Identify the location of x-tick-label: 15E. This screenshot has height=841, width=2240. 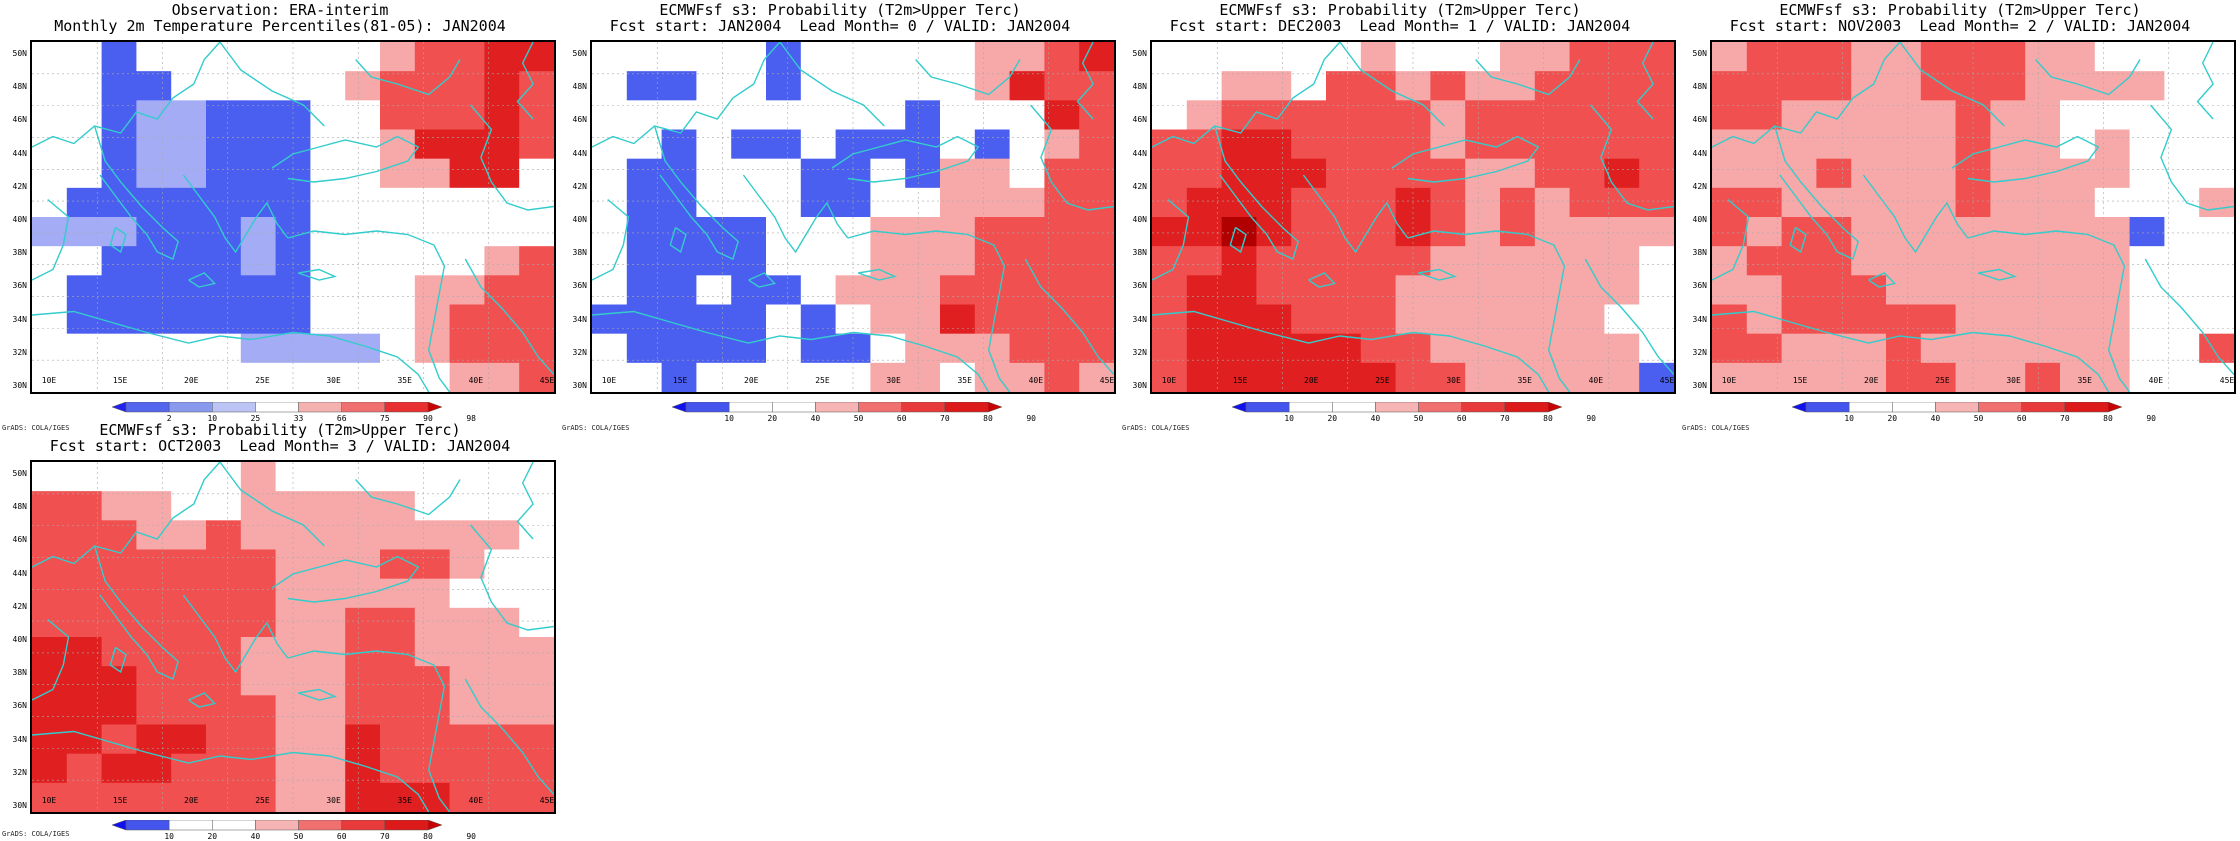
(680, 380).